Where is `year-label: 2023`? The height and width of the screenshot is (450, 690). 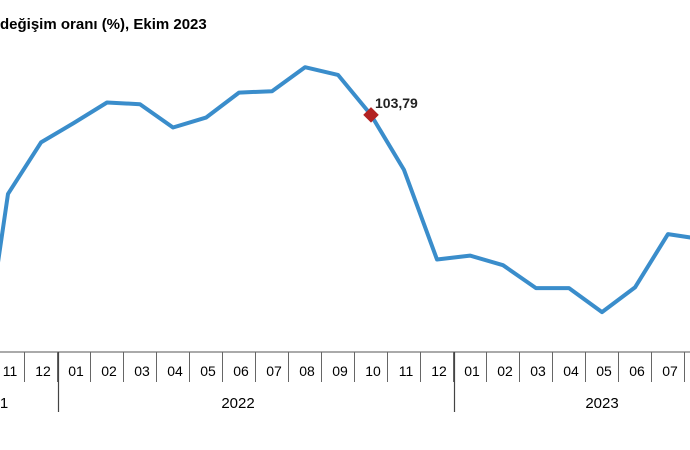 year-label: 2023 is located at coordinates (601, 403).